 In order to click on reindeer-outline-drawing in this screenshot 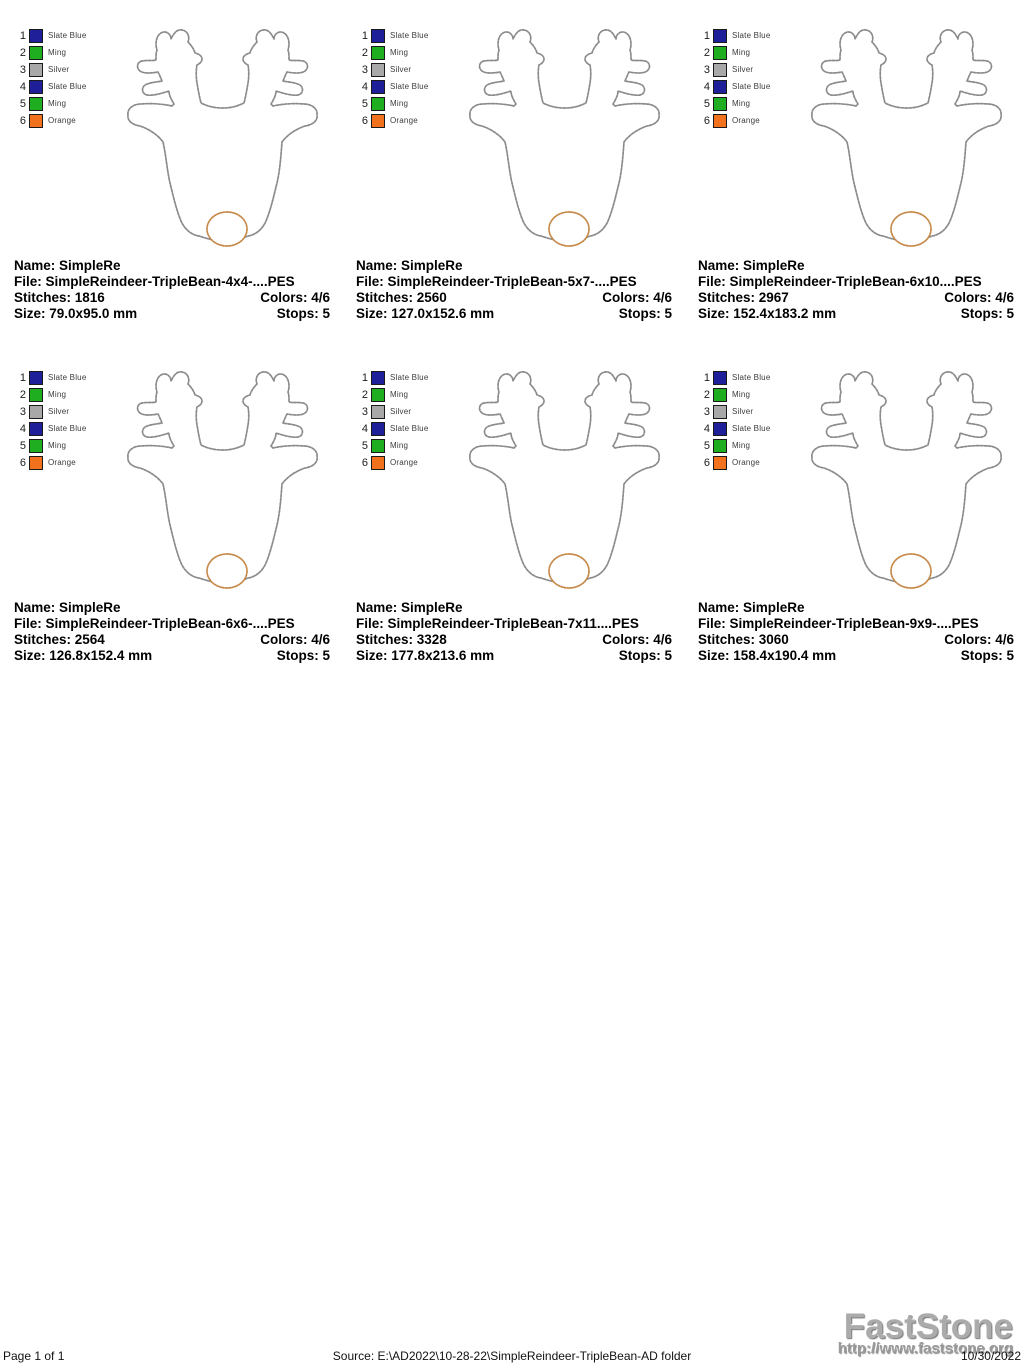, I will do `click(222, 480)`.